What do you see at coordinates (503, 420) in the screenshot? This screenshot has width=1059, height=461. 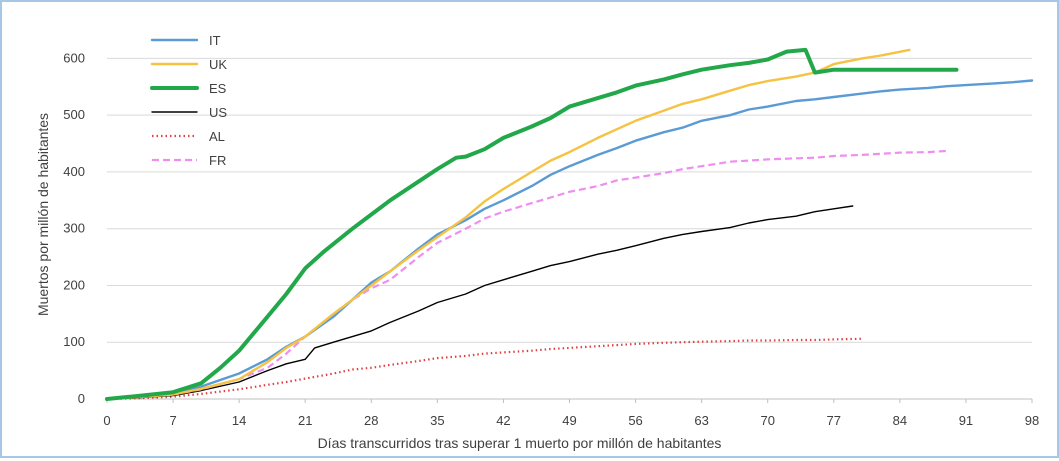 I see `x-tick-label: 42` at bounding box center [503, 420].